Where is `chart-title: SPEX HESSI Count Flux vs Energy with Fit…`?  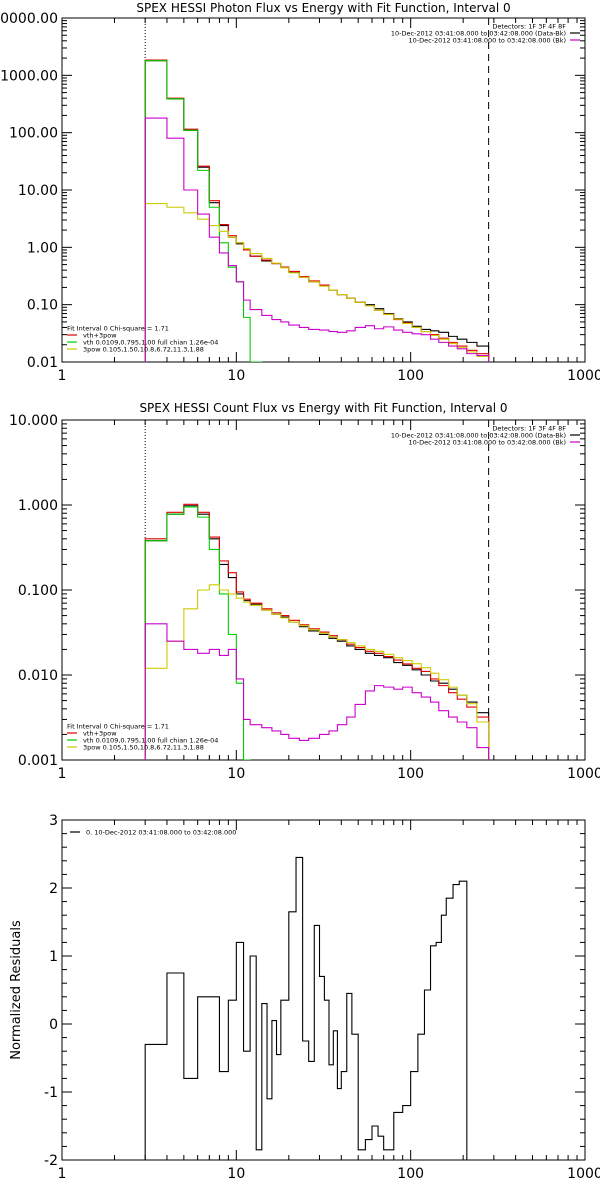 chart-title: SPEX HESSI Count Flux vs Energy with Fit… is located at coordinates (323, 408).